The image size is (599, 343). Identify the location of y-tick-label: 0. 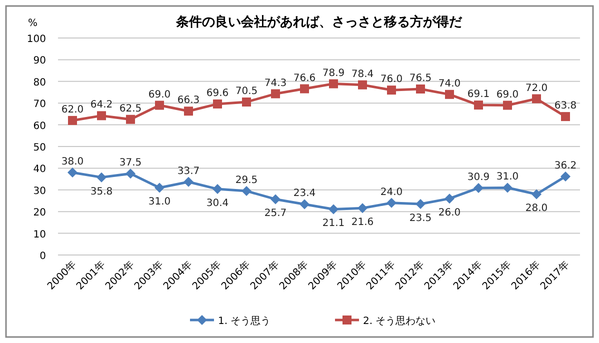
(43, 256).